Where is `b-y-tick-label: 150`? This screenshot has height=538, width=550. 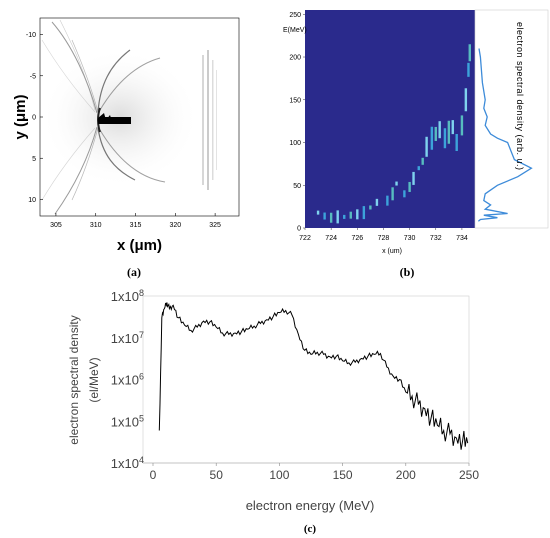 b-y-tick-label: 150 is located at coordinates (295, 100).